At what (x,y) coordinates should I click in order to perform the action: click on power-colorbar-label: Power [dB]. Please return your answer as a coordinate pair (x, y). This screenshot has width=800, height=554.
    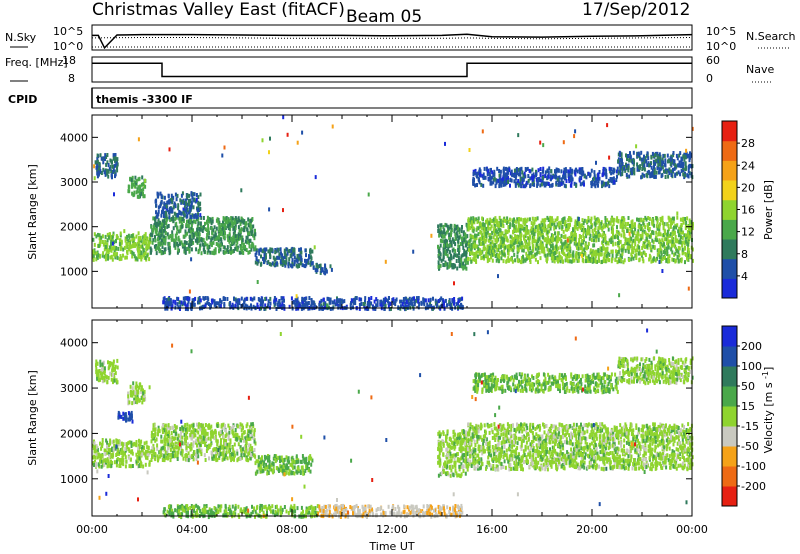
    Looking at the image, I should click on (768, 210).